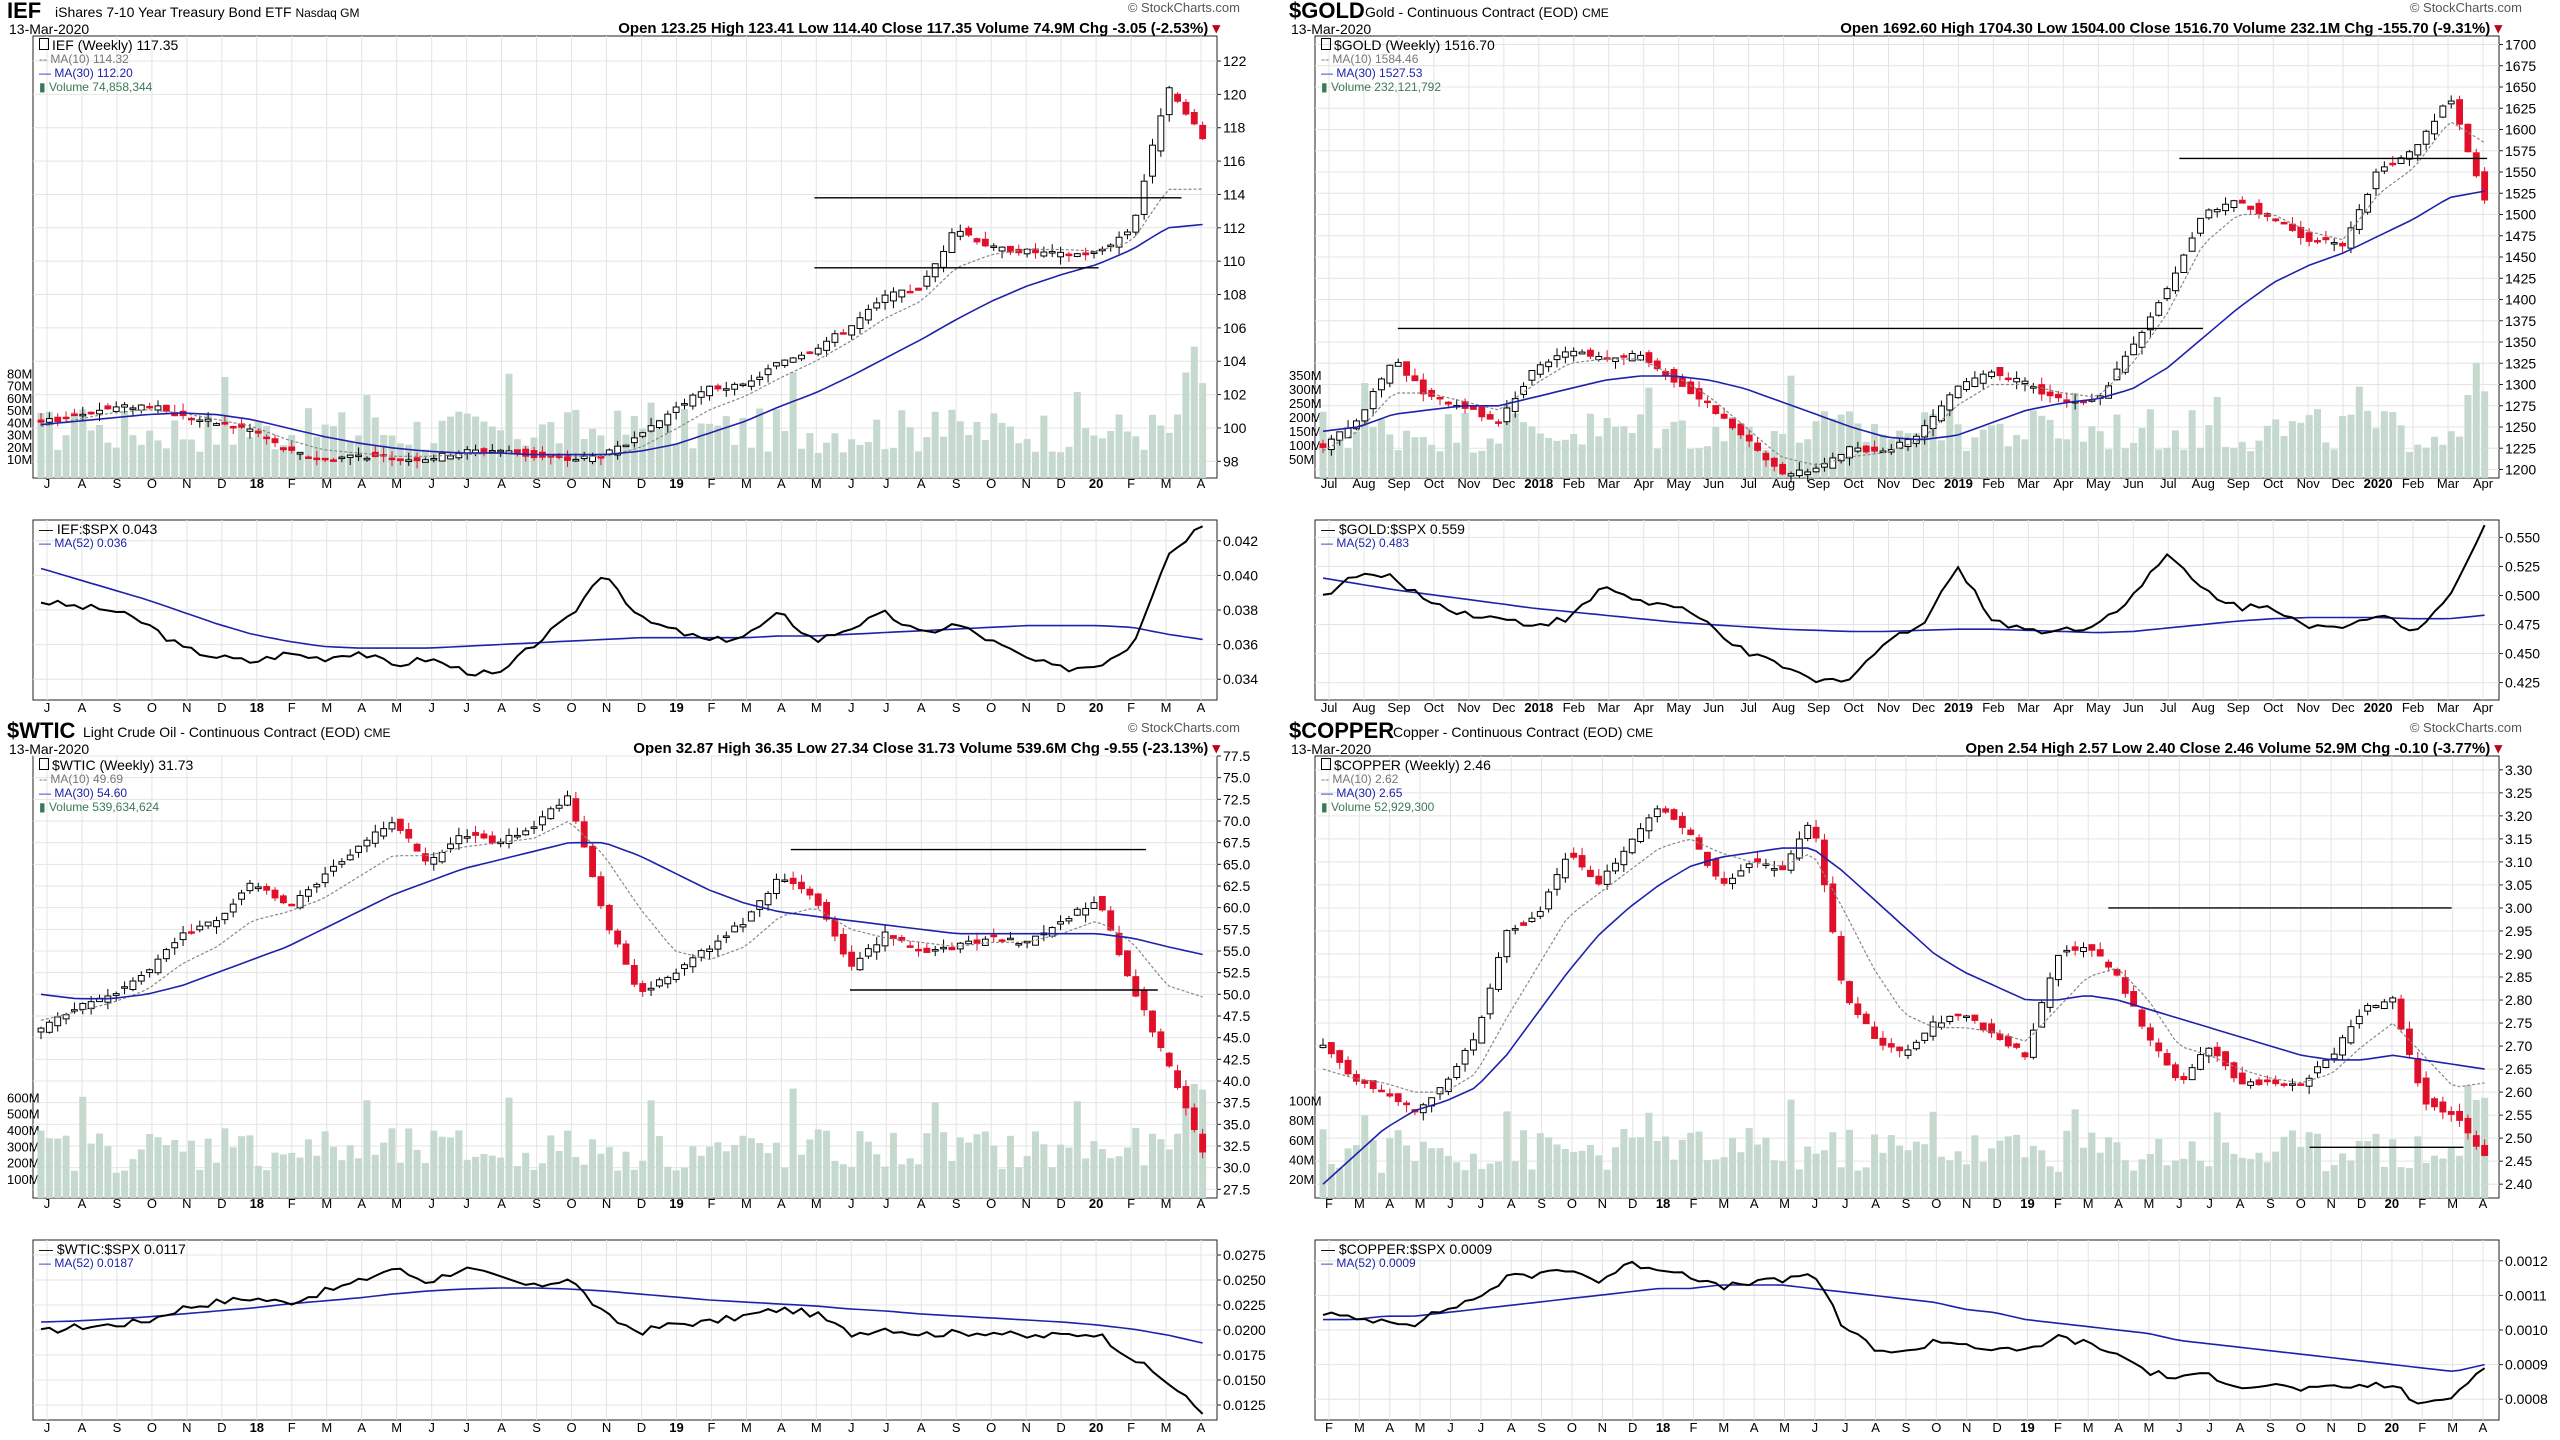 The image size is (2560, 1440). Describe the element at coordinates (2520, 151) in the screenshot. I see `price-tick-label: 1575` at that location.